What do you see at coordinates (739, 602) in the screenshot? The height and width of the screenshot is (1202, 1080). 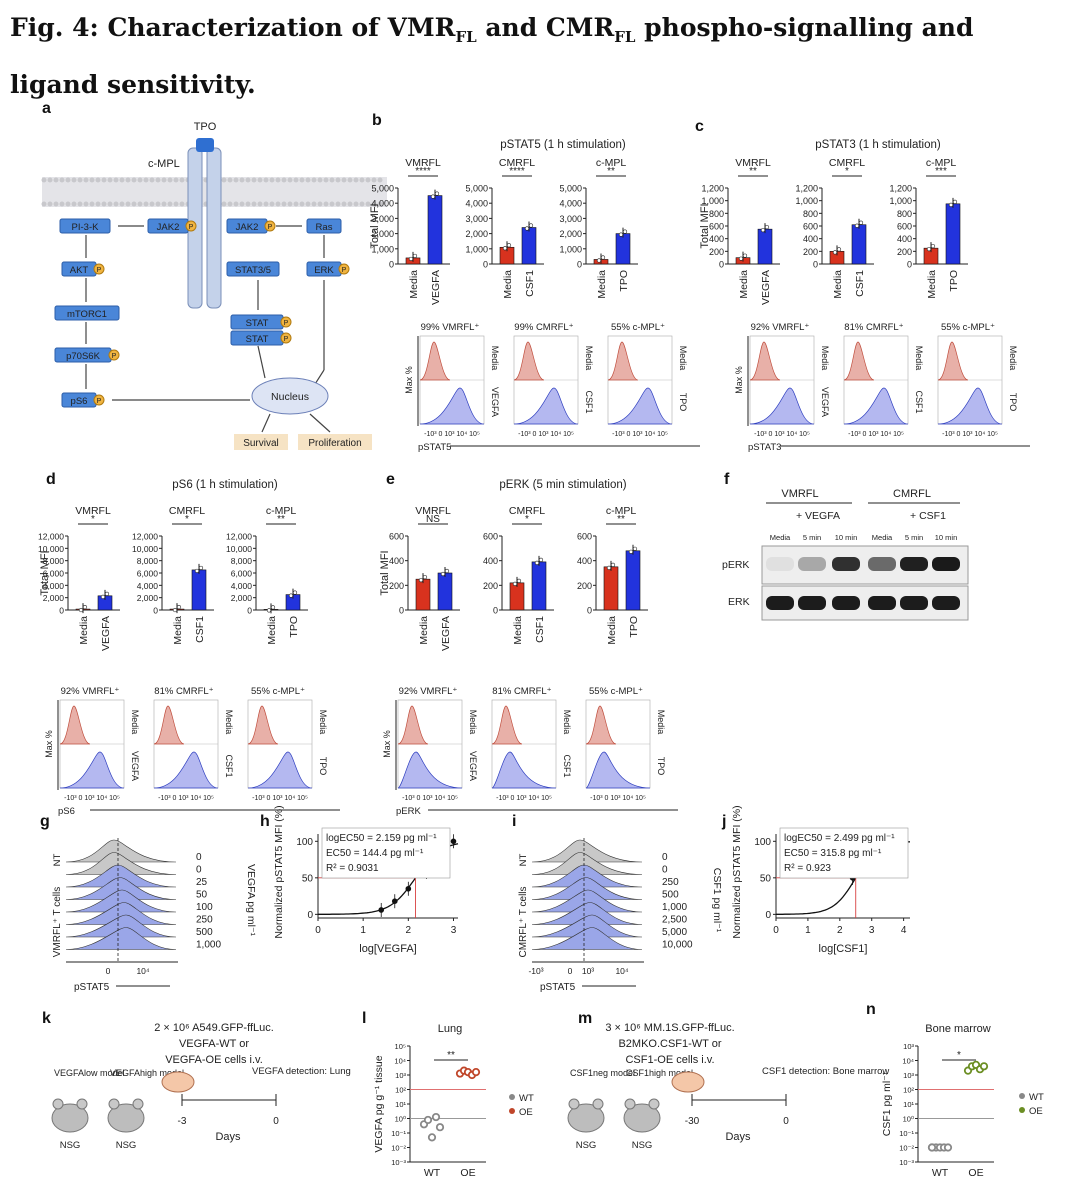 I see `f-row-erk: ERK` at bounding box center [739, 602].